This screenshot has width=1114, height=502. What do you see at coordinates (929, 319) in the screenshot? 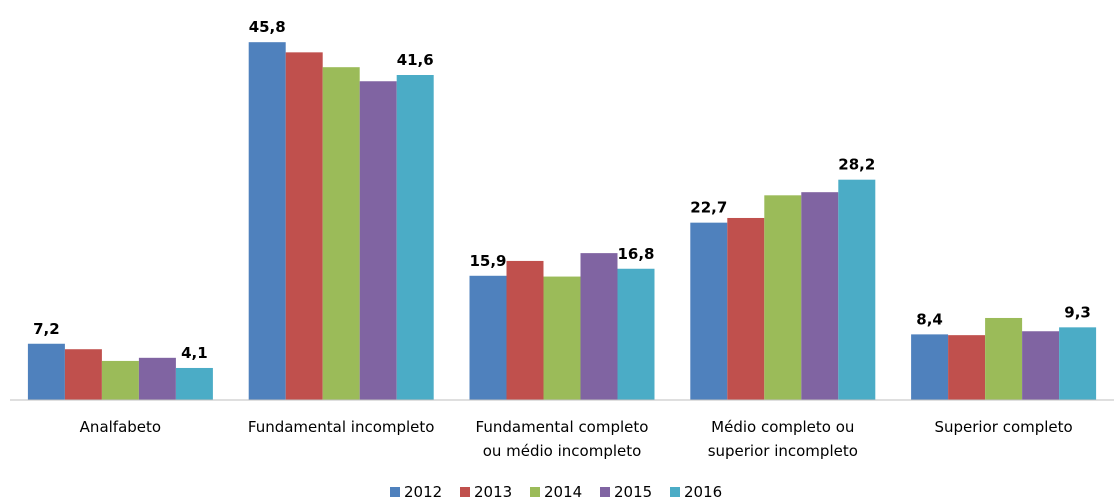
I see `value-label: 8,4` at bounding box center [929, 319].